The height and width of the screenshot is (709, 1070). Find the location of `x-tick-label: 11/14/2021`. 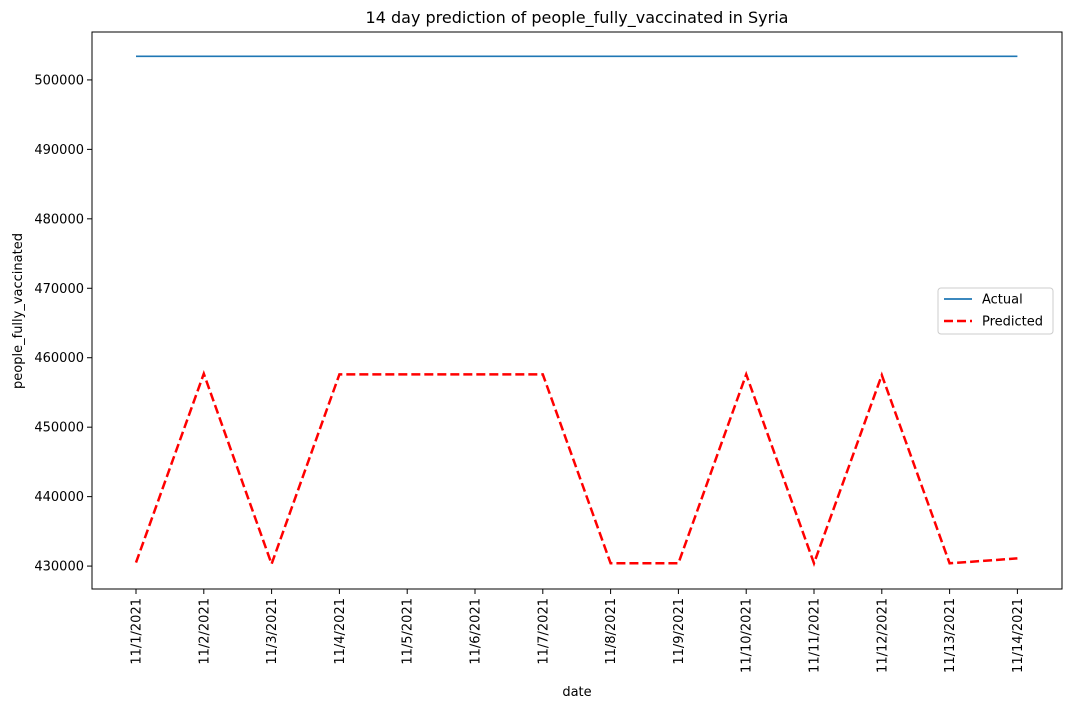

x-tick-label: 11/14/2021 is located at coordinates (1018, 635).